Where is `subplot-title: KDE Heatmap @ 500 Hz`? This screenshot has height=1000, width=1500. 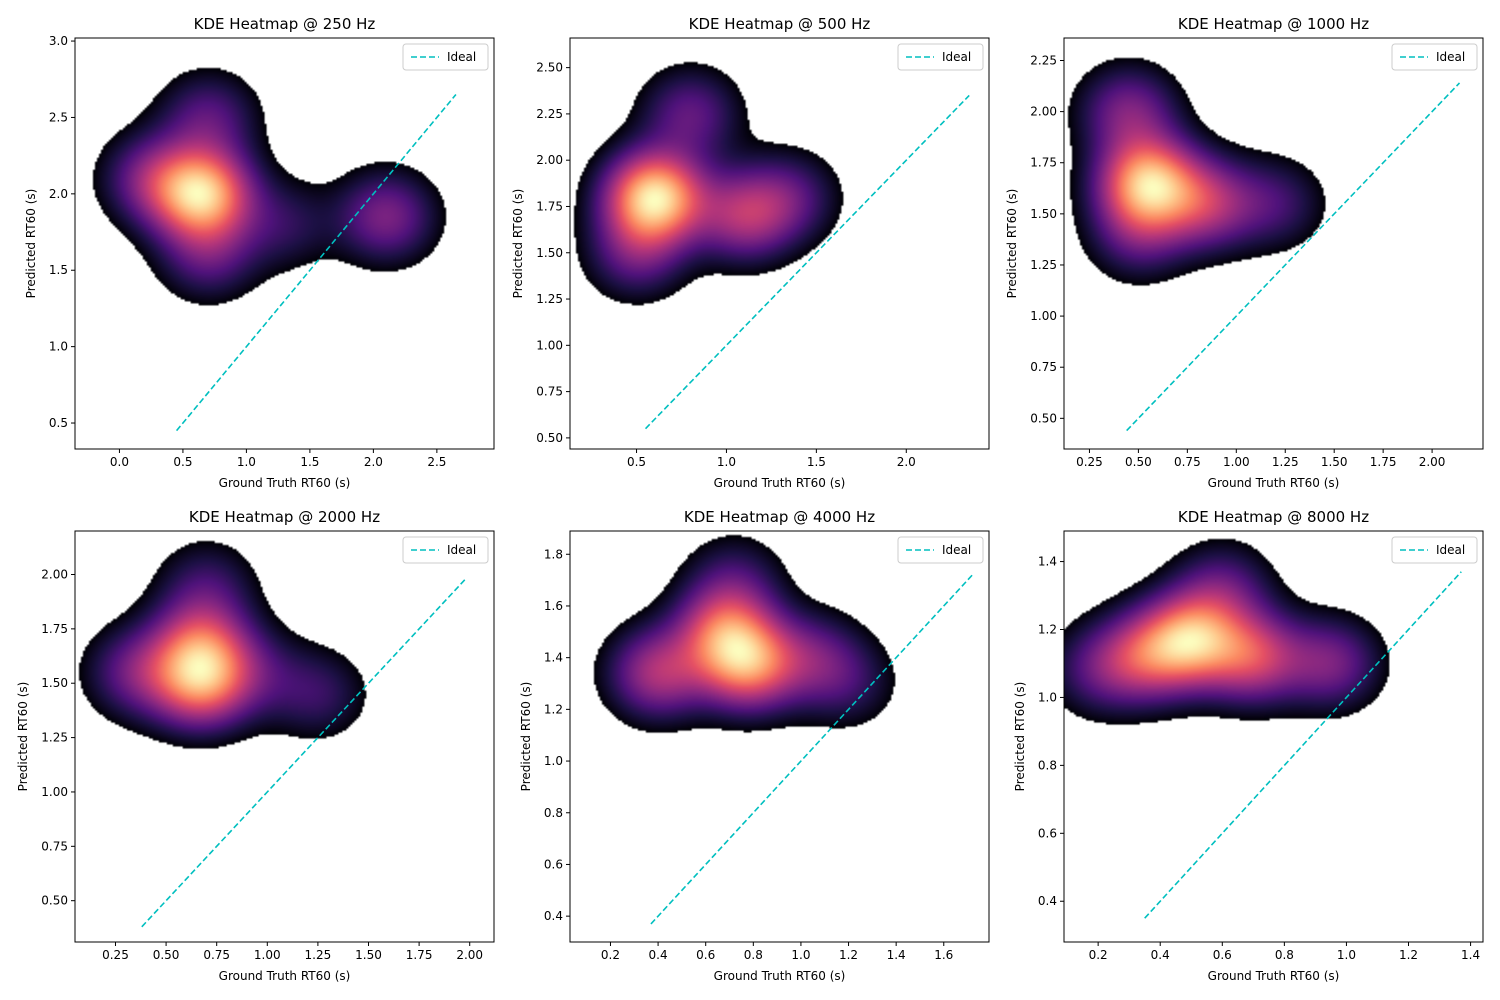
subplot-title: KDE Heatmap @ 500 Hz is located at coordinates (780, 24).